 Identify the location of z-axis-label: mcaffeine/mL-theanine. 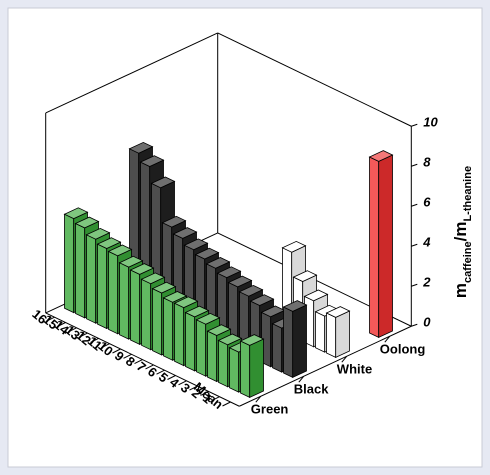
(462, 232).